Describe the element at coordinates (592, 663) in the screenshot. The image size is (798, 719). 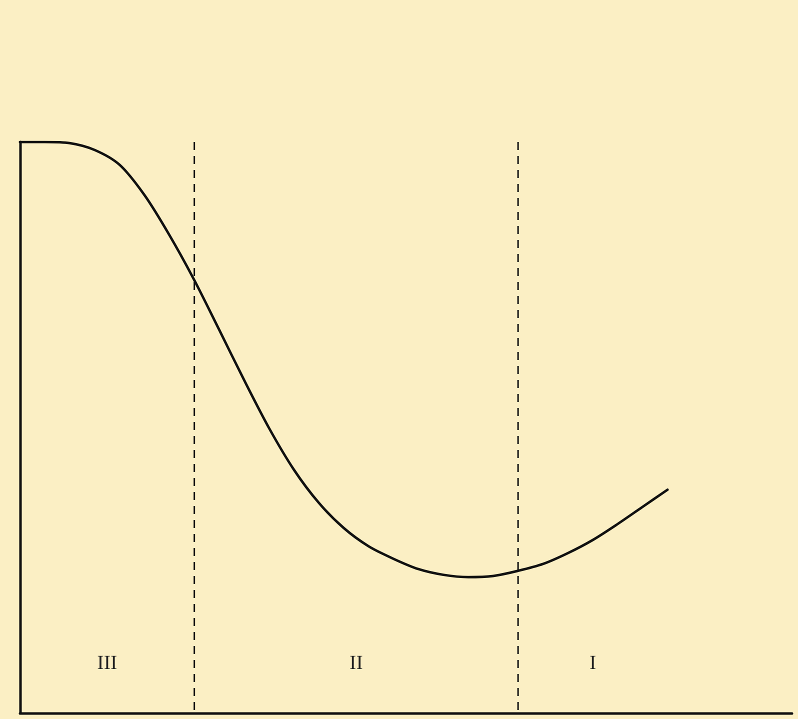
I see `annotation: I` at that location.